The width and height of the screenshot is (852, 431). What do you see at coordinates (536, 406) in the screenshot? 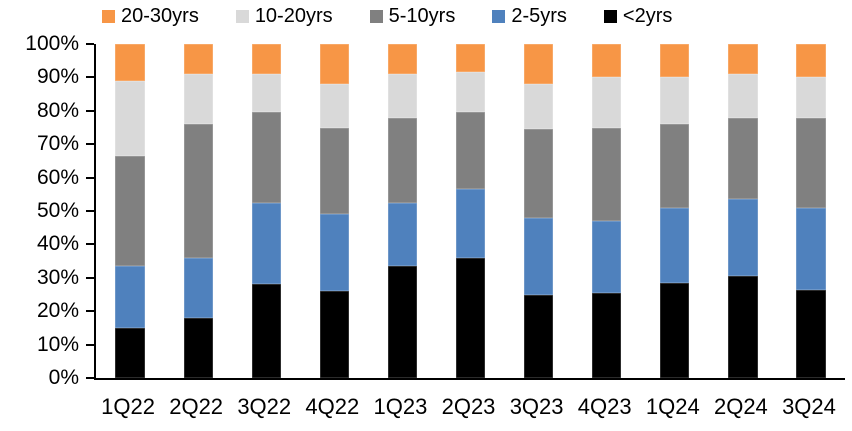
I see `x-axis-label-3q23: 3Q23` at bounding box center [536, 406].